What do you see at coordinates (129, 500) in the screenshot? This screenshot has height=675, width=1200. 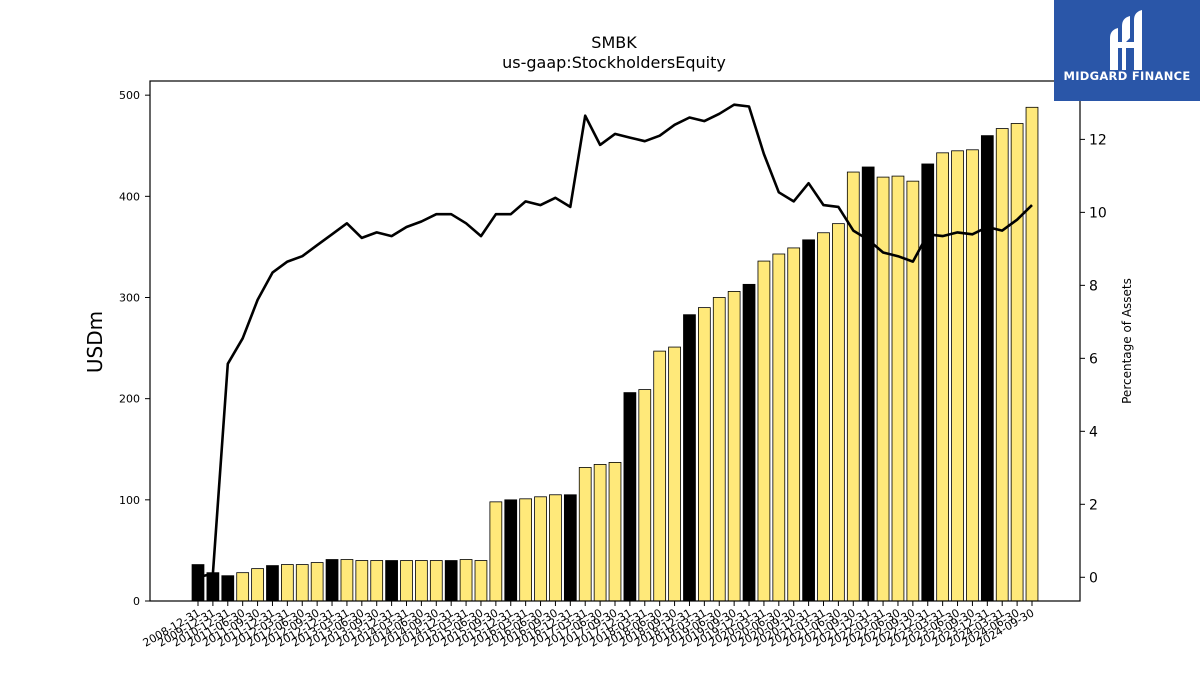 I see `y-tick-label: 100` at bounding box center [129, 500].